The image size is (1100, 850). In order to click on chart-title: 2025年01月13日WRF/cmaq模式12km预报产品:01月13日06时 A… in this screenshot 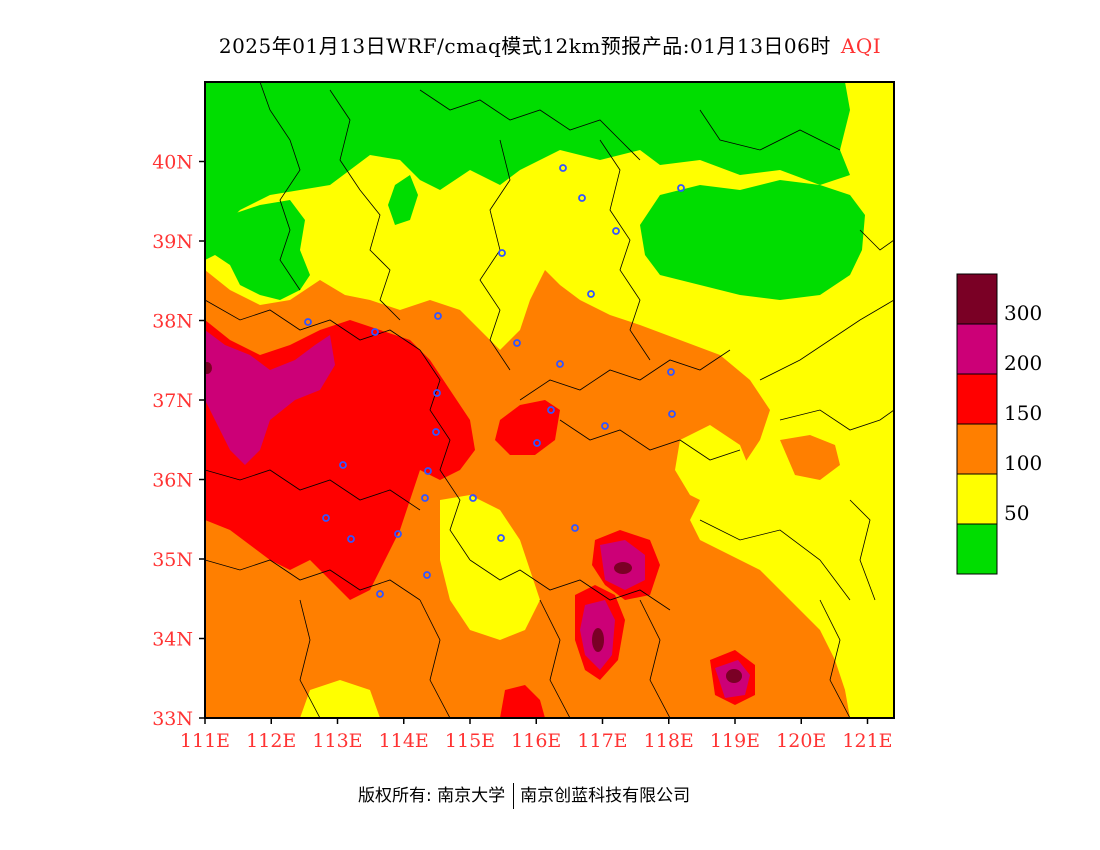, I will do `click(550, 44)`.